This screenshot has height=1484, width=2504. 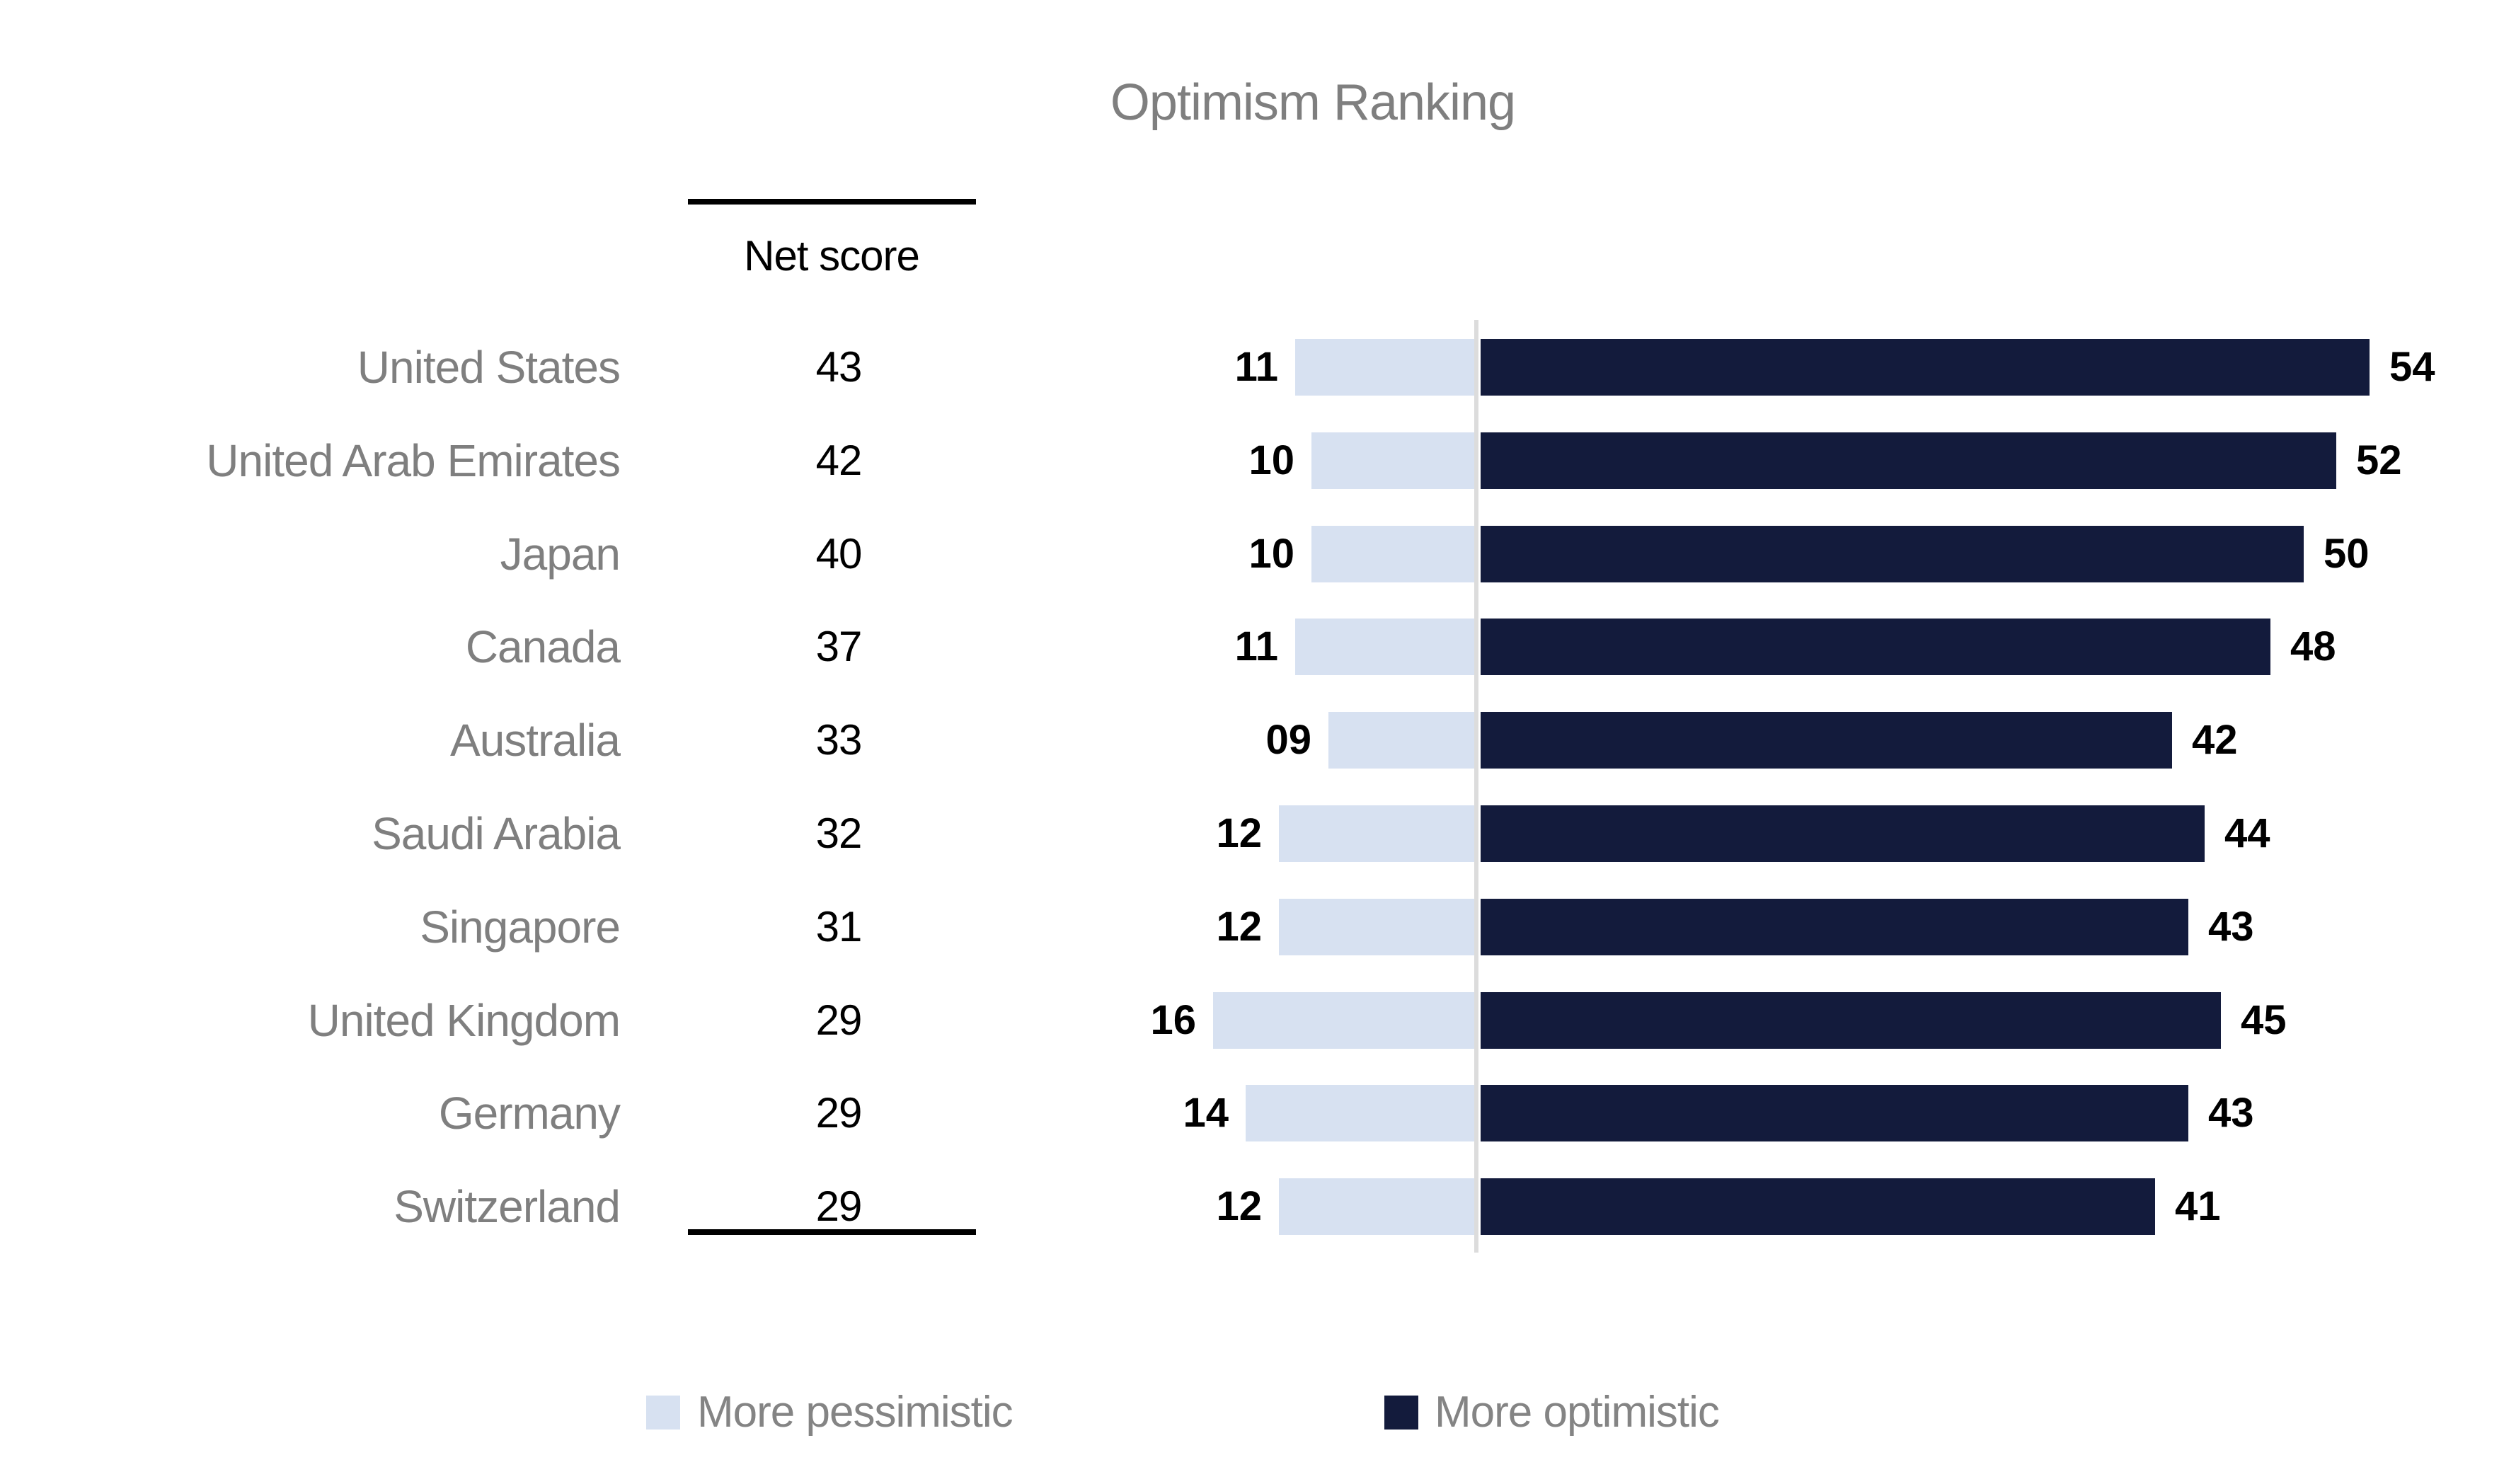 What do you see at coordinates (2412, 367) in the screenshot?
I see `optimistic-value-label: 54` at bounding box center [2412, 367].